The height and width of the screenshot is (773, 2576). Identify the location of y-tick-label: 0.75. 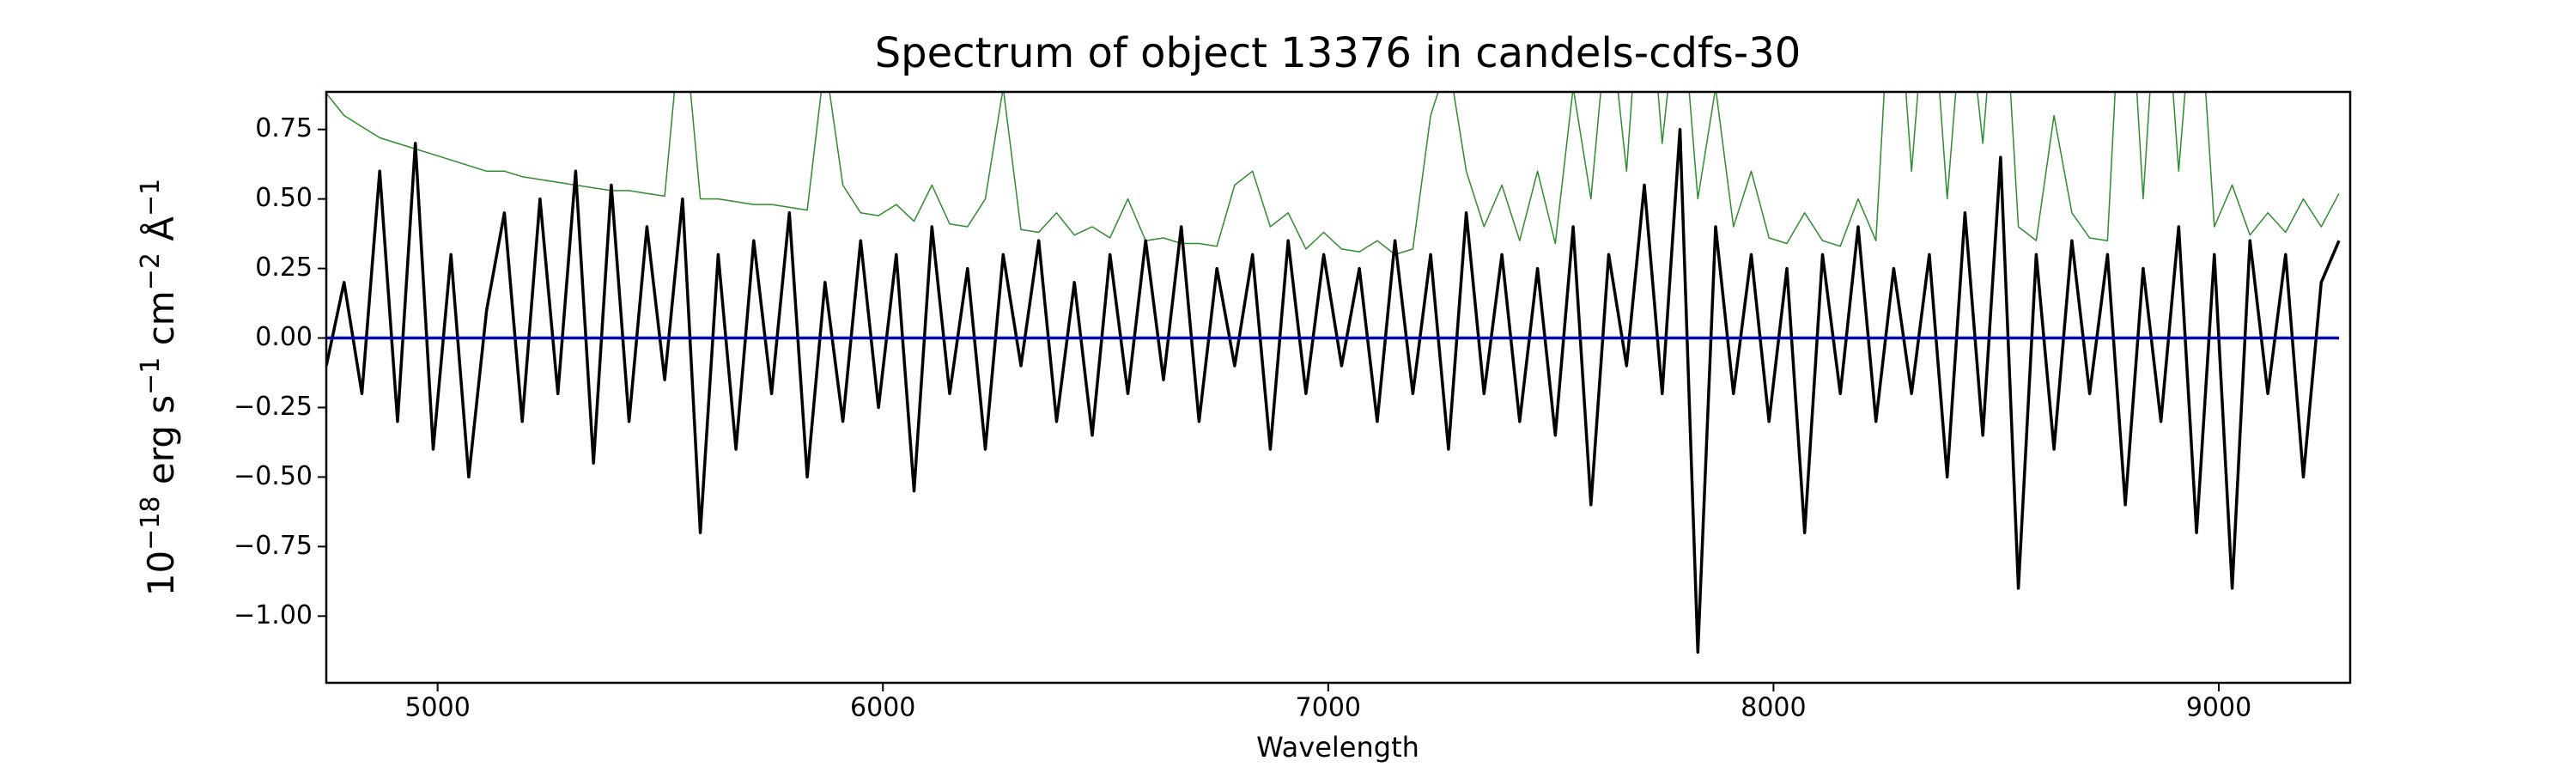
(284, 128).